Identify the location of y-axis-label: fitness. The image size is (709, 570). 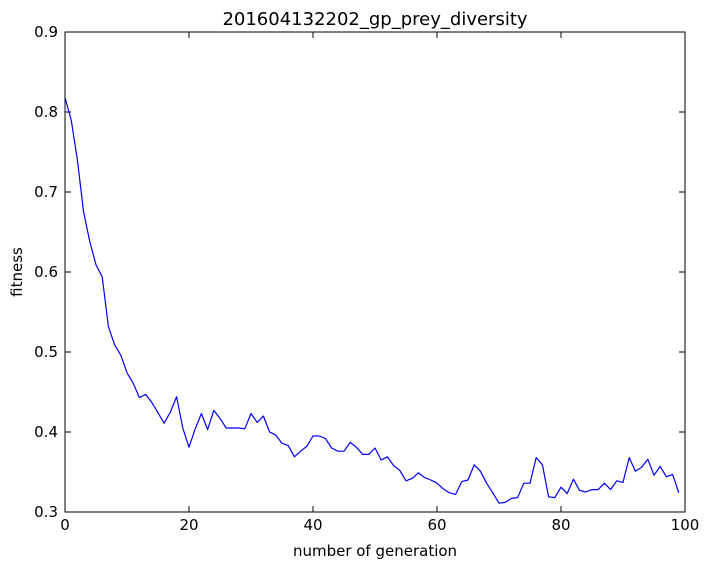
(17, 272).